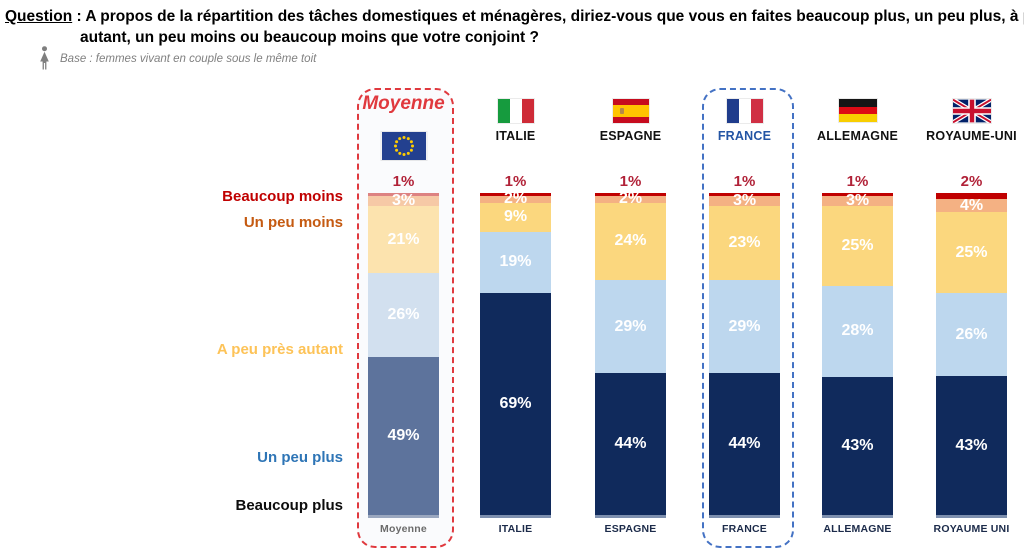 The image size is (1024, 557). I want to click on segment-value-label: 9%, so click(515, 217).